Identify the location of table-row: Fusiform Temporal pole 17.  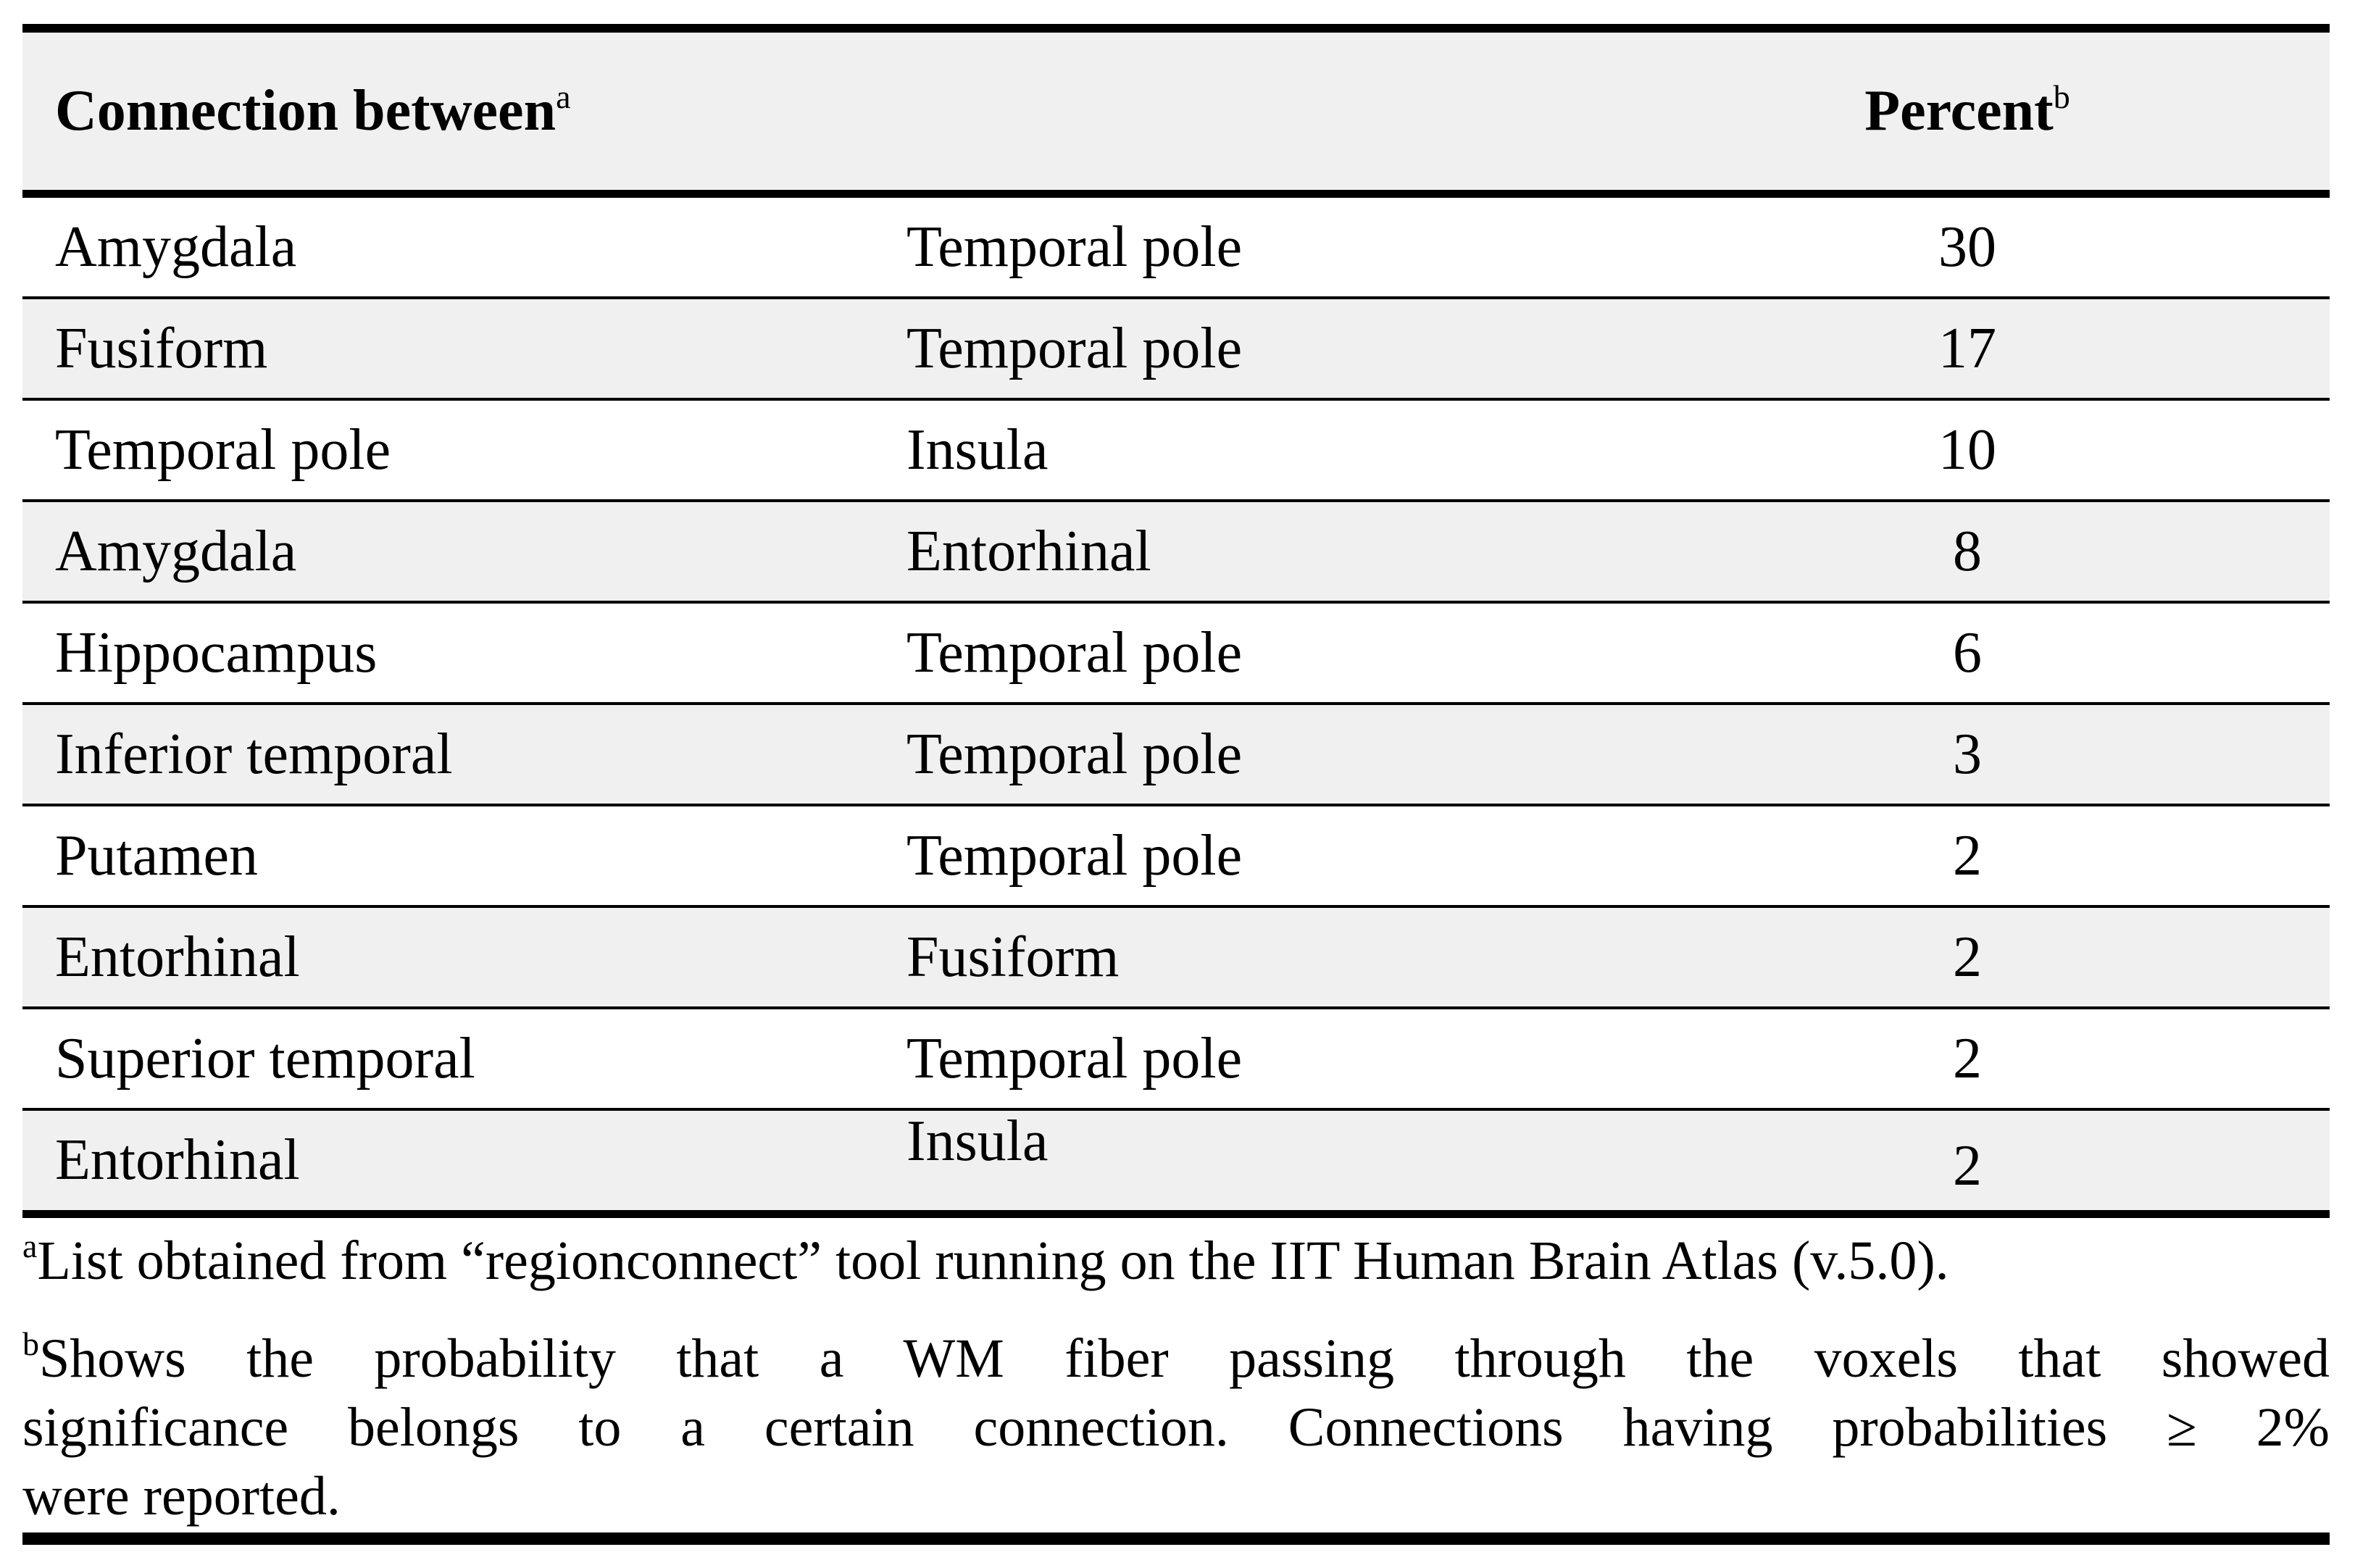
(1176, 350).